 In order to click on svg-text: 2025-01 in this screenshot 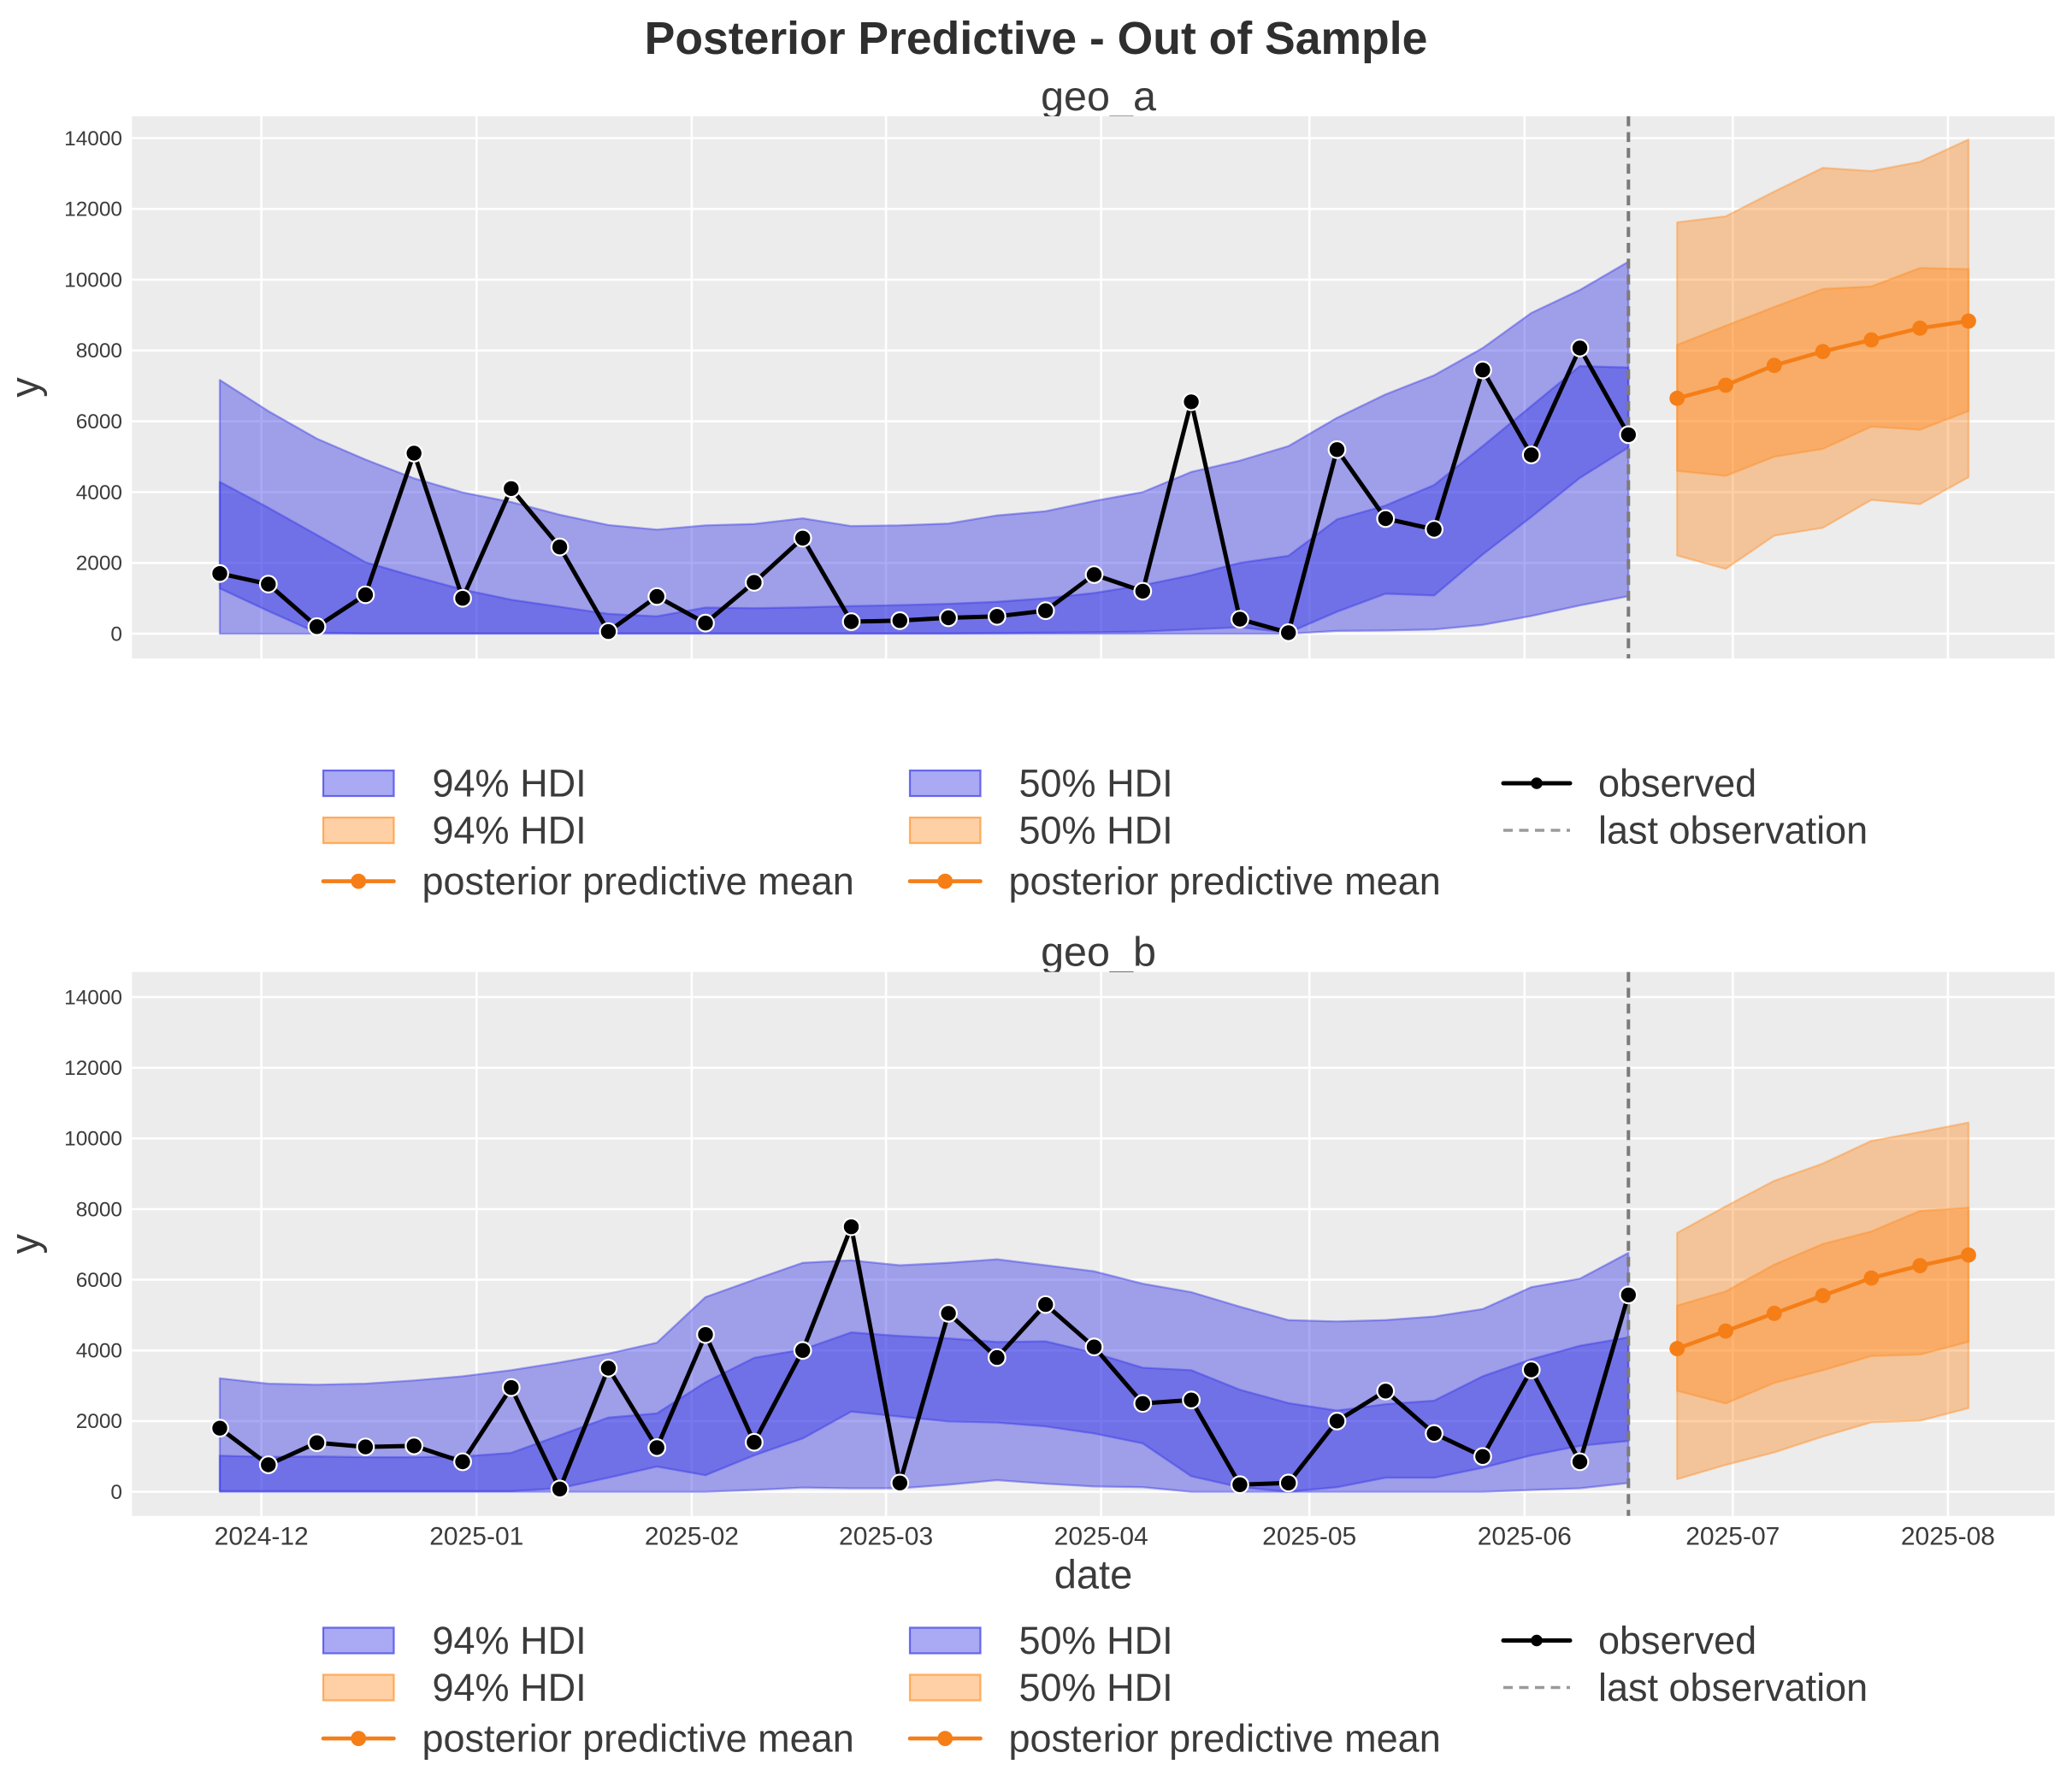, I will do `click(476, 1537)`.